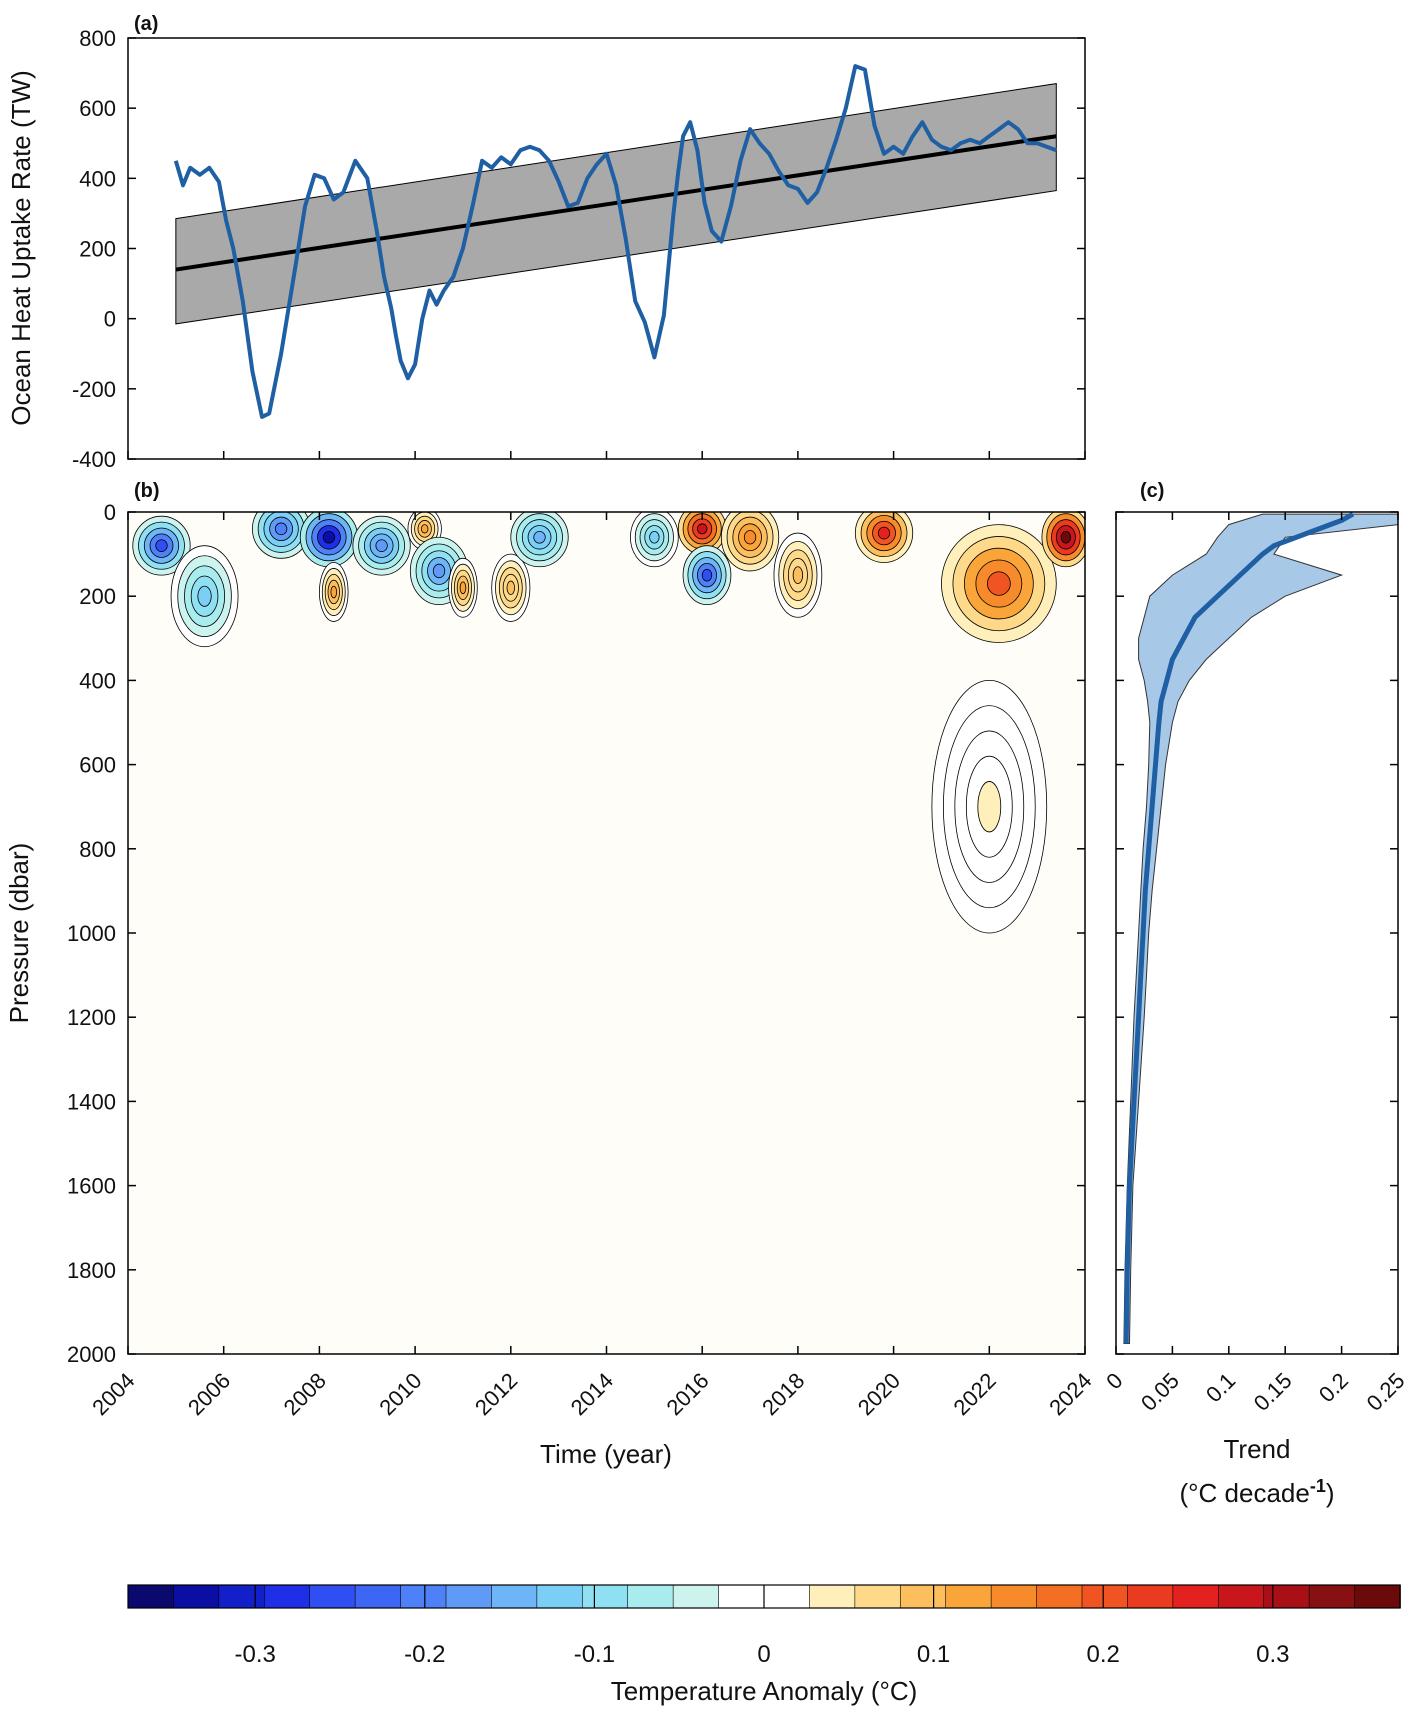 This screenshot has width=1417, height=1715. I want to click on y-tick-label-a: 400, so click(97, 178).